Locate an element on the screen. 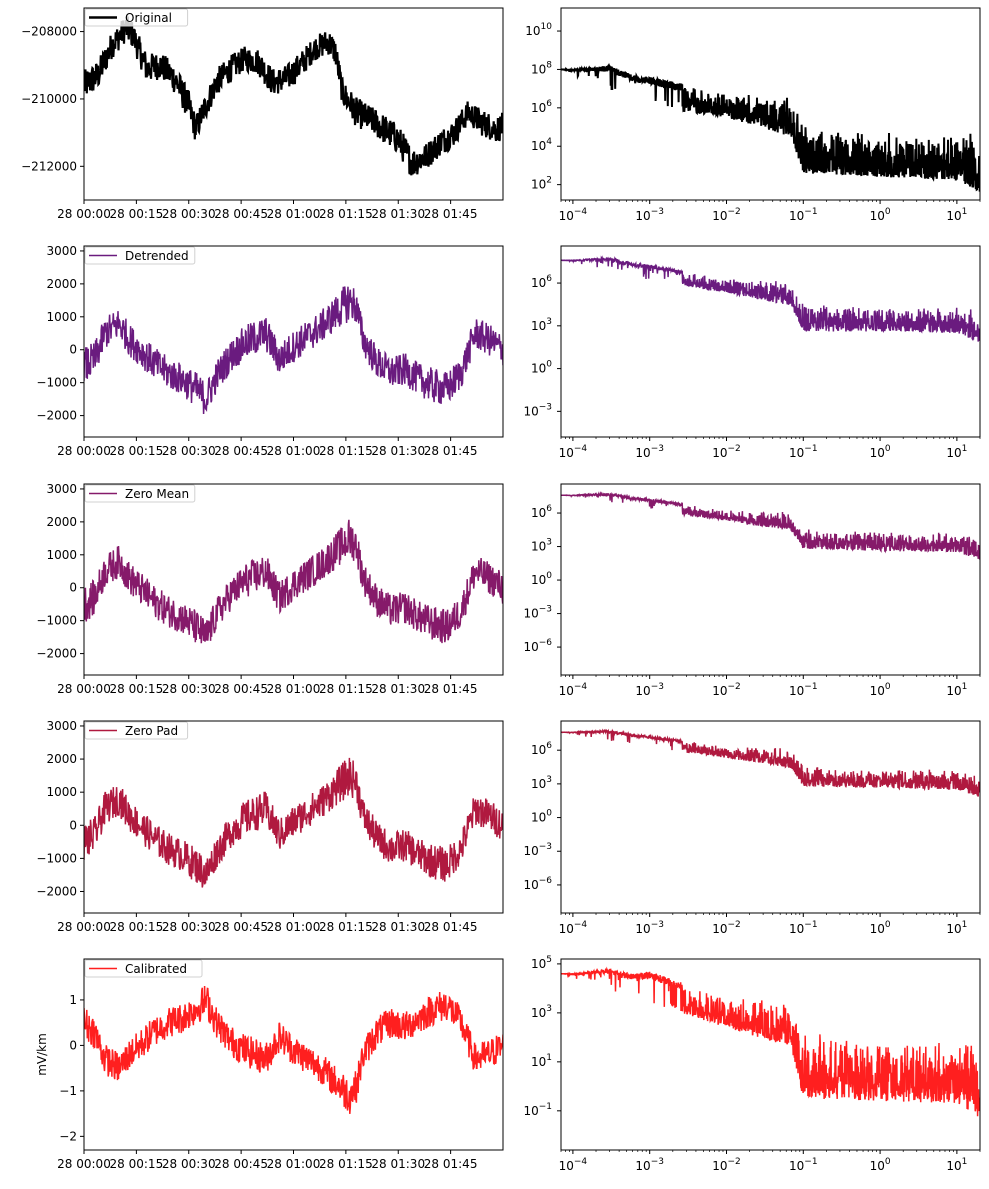  legend-label: Detrended is located at coordinates (157, 256).